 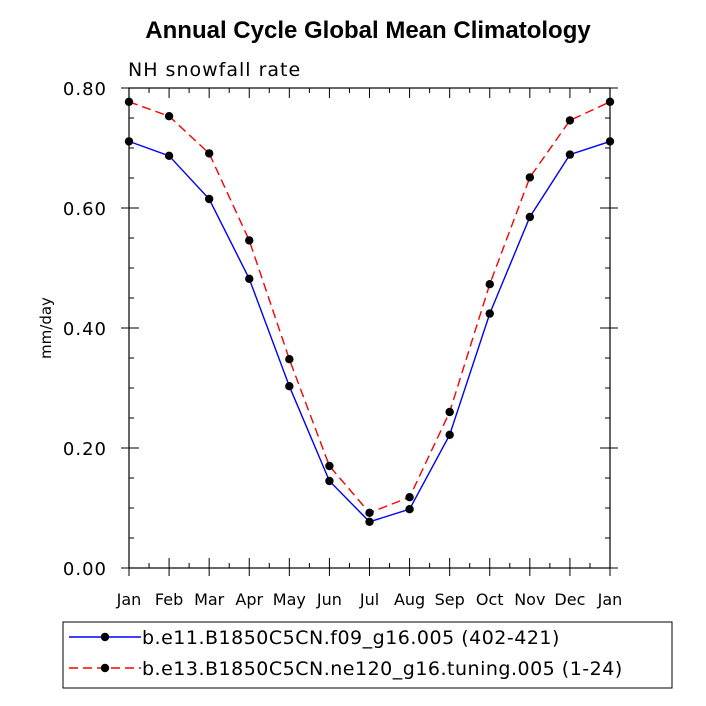 What do you see at coordinates (409, 599) in the screenshot?
I see `x-tick-label: Aug` at bounding box center [409, 599].